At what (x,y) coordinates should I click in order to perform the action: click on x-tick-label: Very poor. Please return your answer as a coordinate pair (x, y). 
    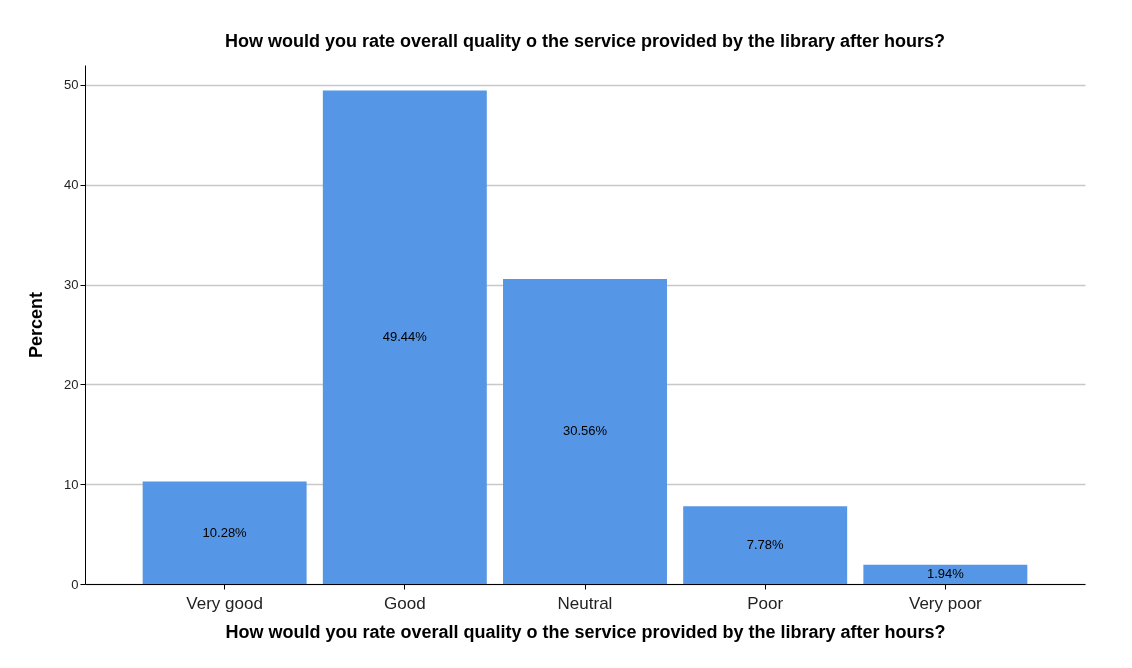
    Looking at the image, I should click on (945, 603).